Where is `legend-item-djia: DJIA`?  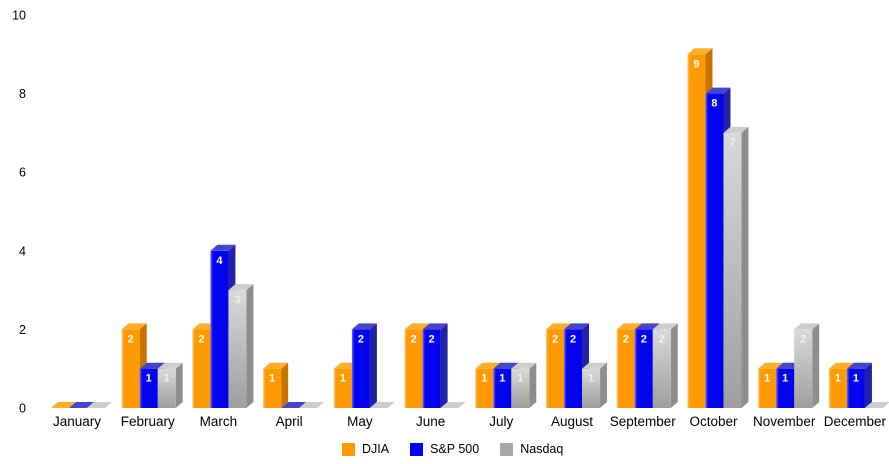
legend-item-djia: DJIA is located at coordinates (365, 449).